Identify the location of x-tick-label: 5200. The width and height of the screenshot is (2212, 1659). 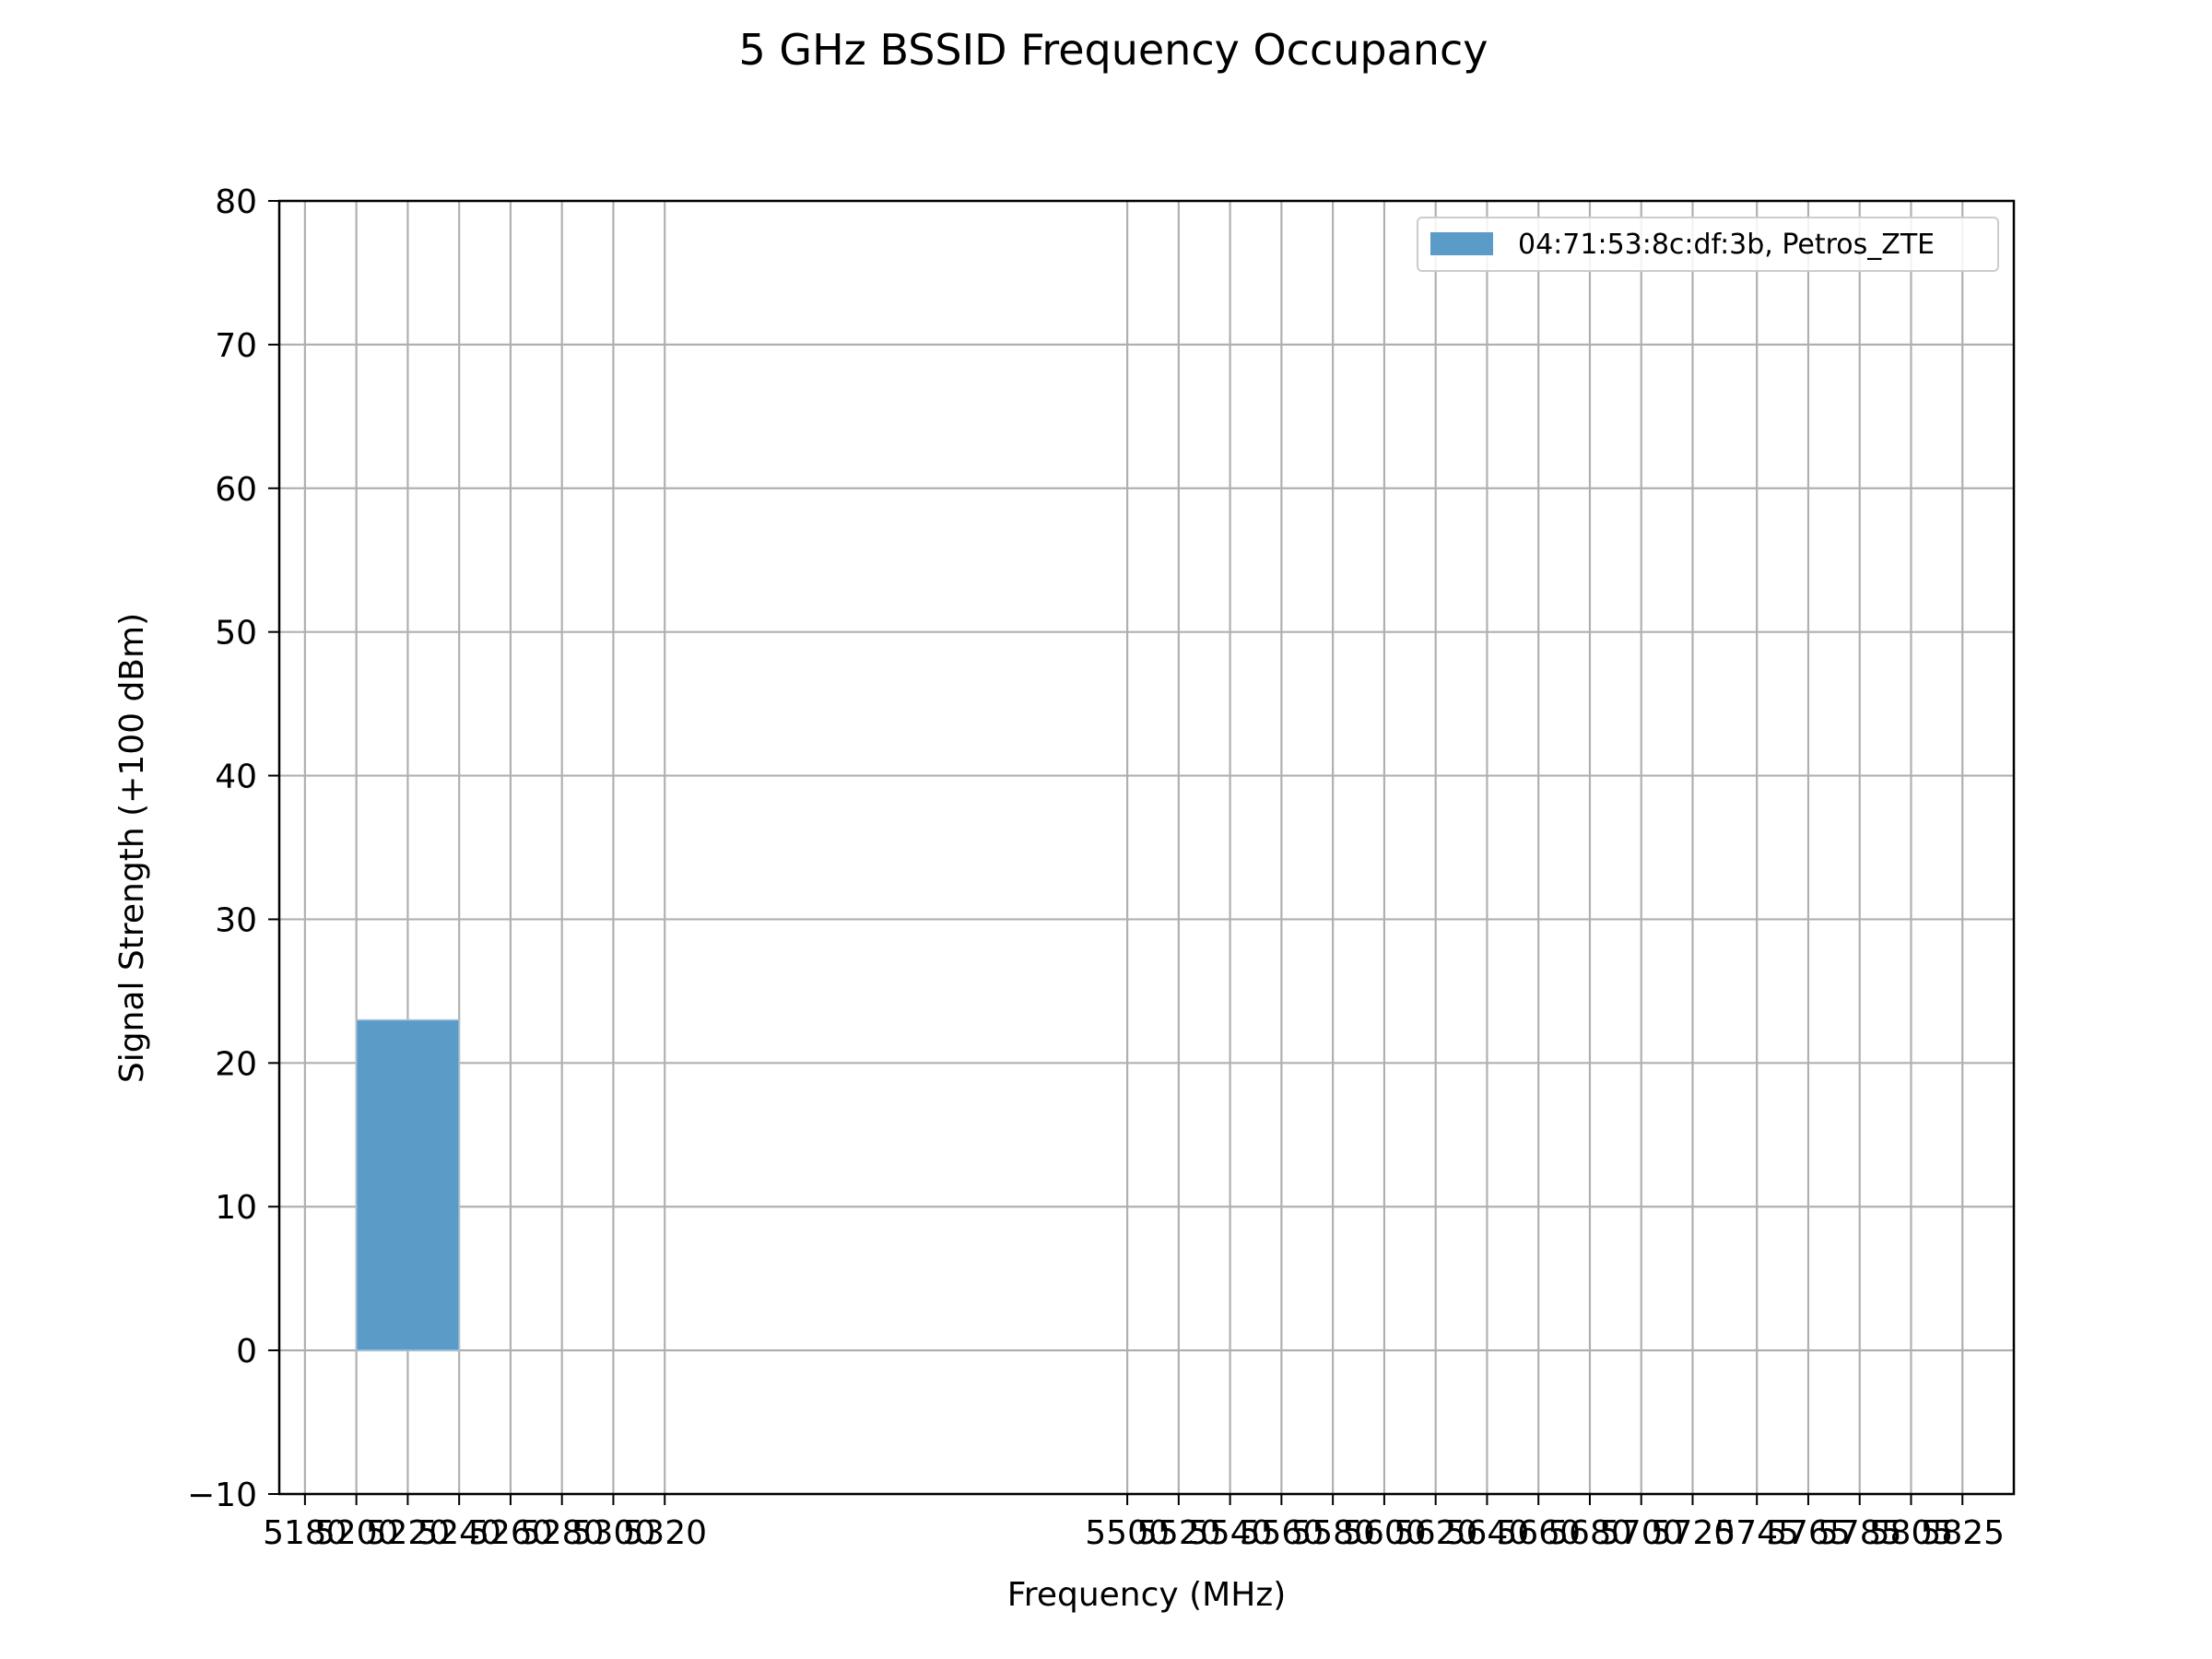
(356, 1533).